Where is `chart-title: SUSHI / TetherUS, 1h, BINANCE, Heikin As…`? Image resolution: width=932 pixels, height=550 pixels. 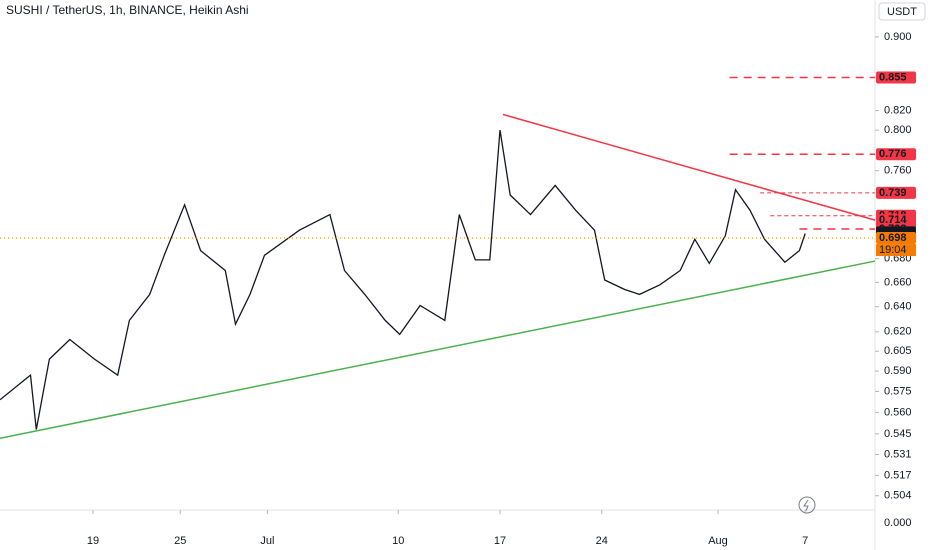
chart-title: SUSHI / TetherUS, 1h, BINANCE, Heikin As… is located at coordinates (127, 10).